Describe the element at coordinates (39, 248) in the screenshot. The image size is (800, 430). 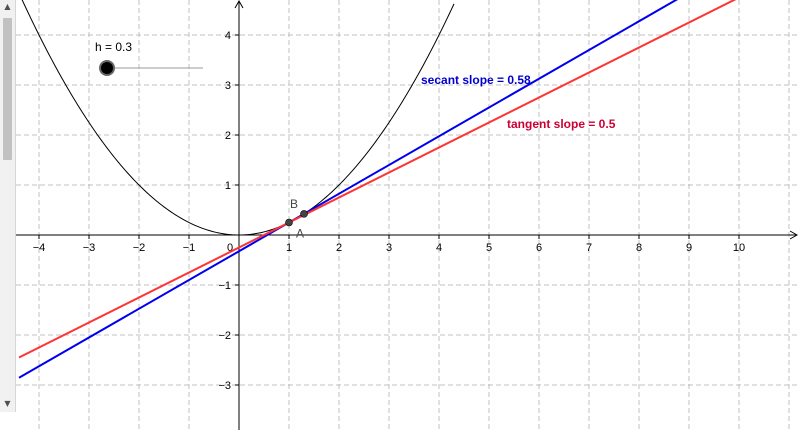
I see `x-tick-label: −4` at that location.